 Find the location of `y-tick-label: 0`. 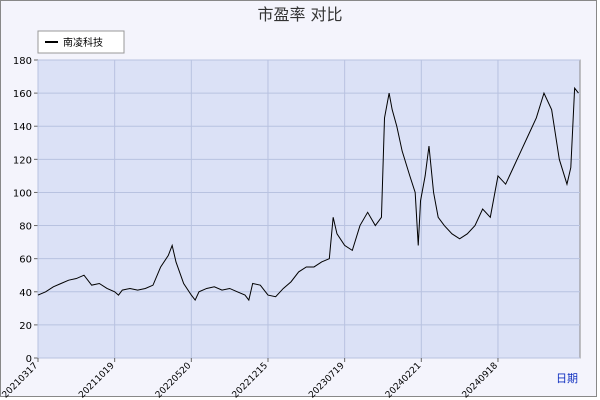

y-tick-label: 0 is located at coordinates (29, 359).